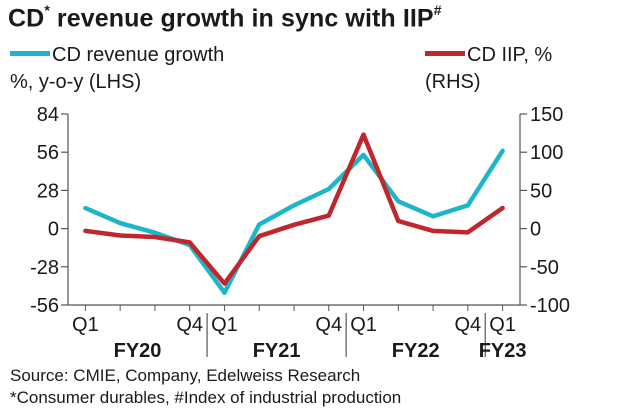 This screenshot has width=620, height=413. I want to click on legend-left-series: CD revenue growth %, y-o-y (LHS), so click(117, 69).